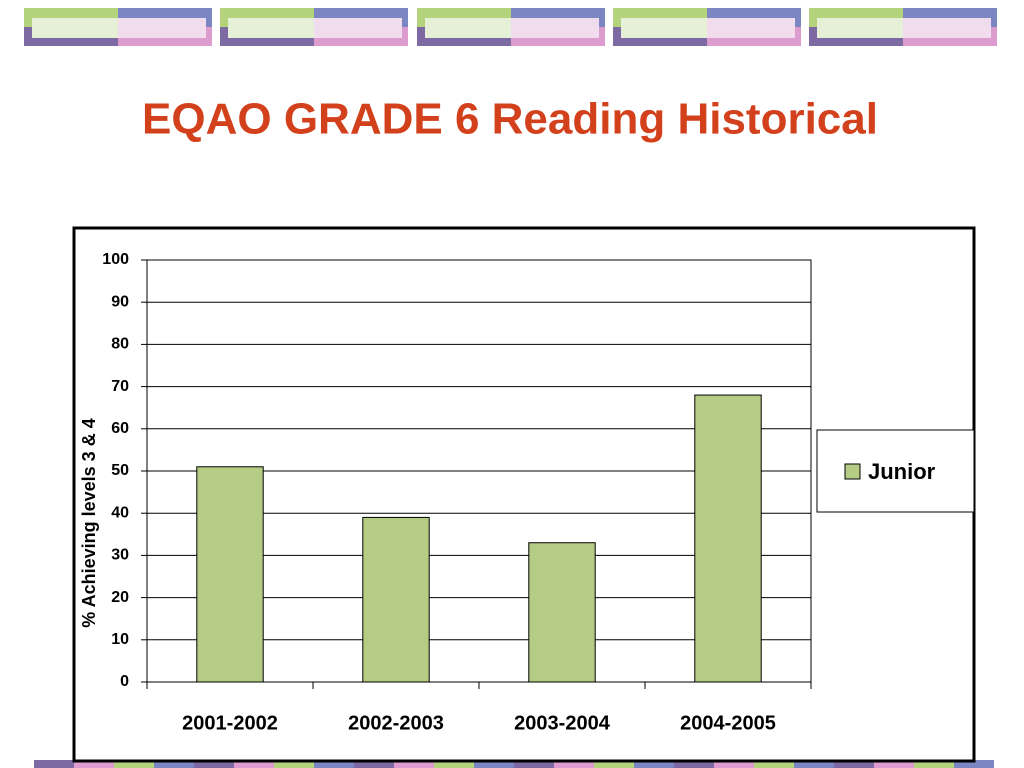 Image resolution: width=1024 pixels, height=768 pixels. I want to click on legend, so click(895, 471).